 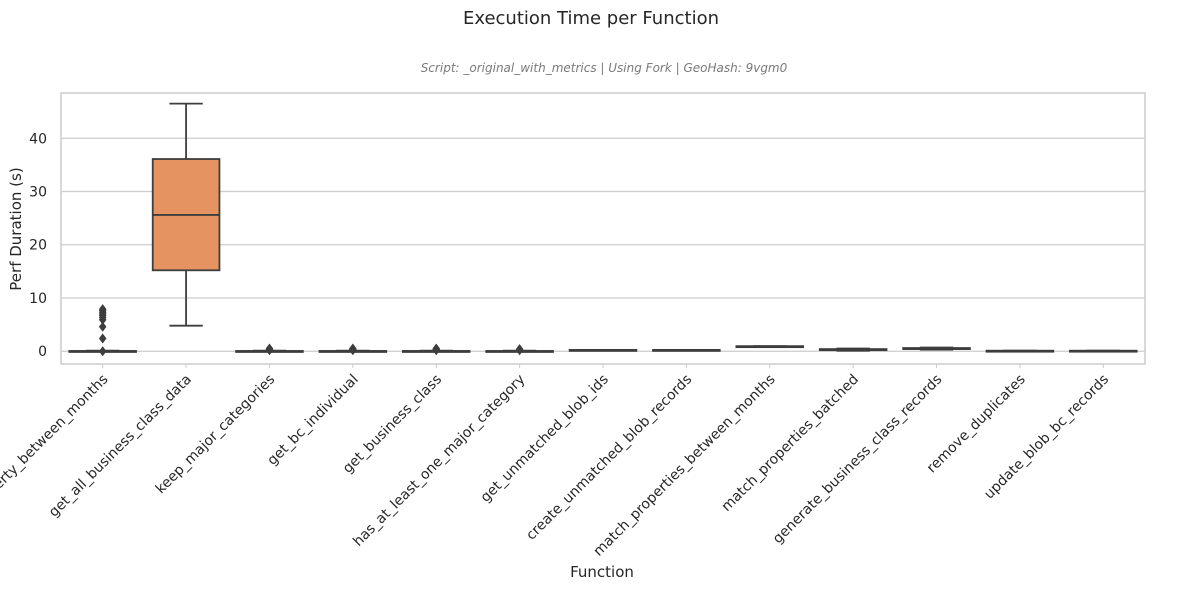 I want to click on y-axis-ticks: 0 10 20 30 40, so click(x=38, y=245).